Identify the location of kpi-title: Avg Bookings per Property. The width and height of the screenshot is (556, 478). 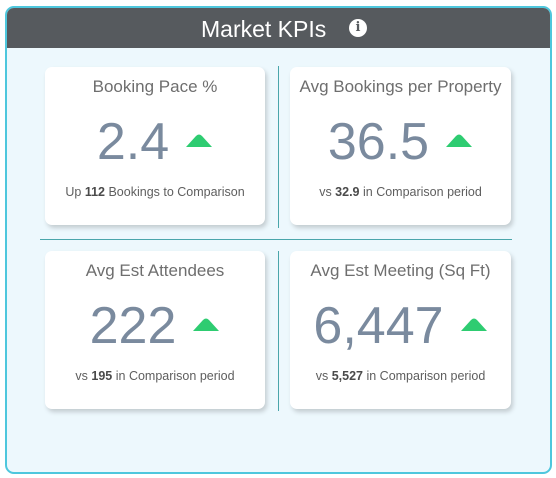
(400, 86).